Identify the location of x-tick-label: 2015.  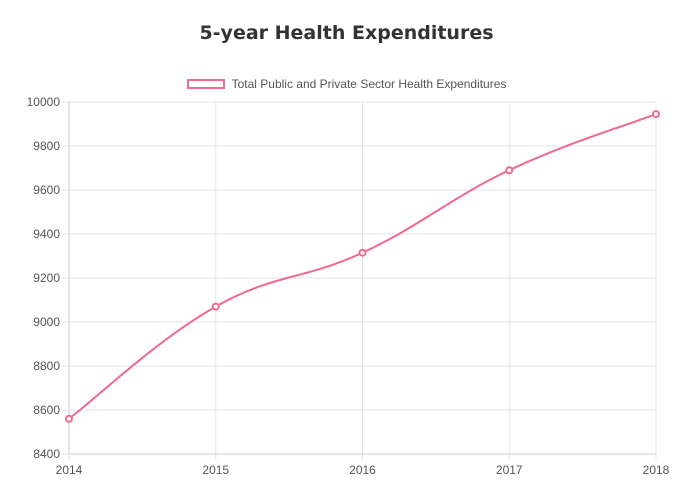
(215, 470).